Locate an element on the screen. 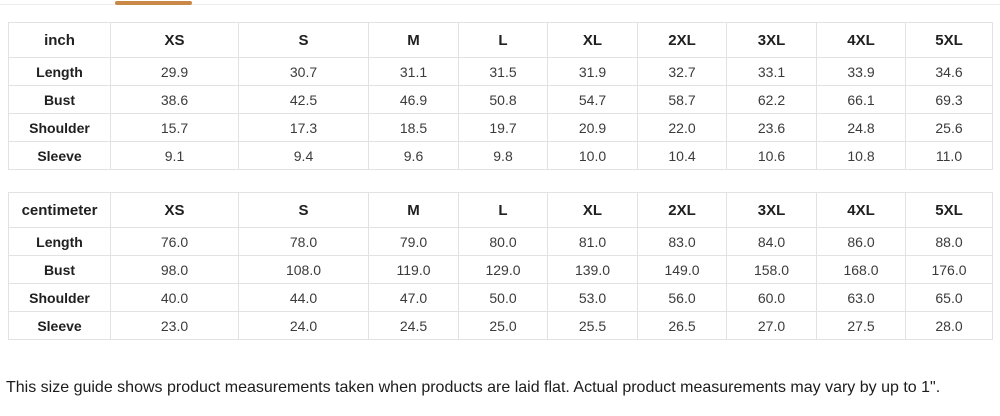 The image size is (1000, 416). tab-bar is located at coordinates (500, 2).